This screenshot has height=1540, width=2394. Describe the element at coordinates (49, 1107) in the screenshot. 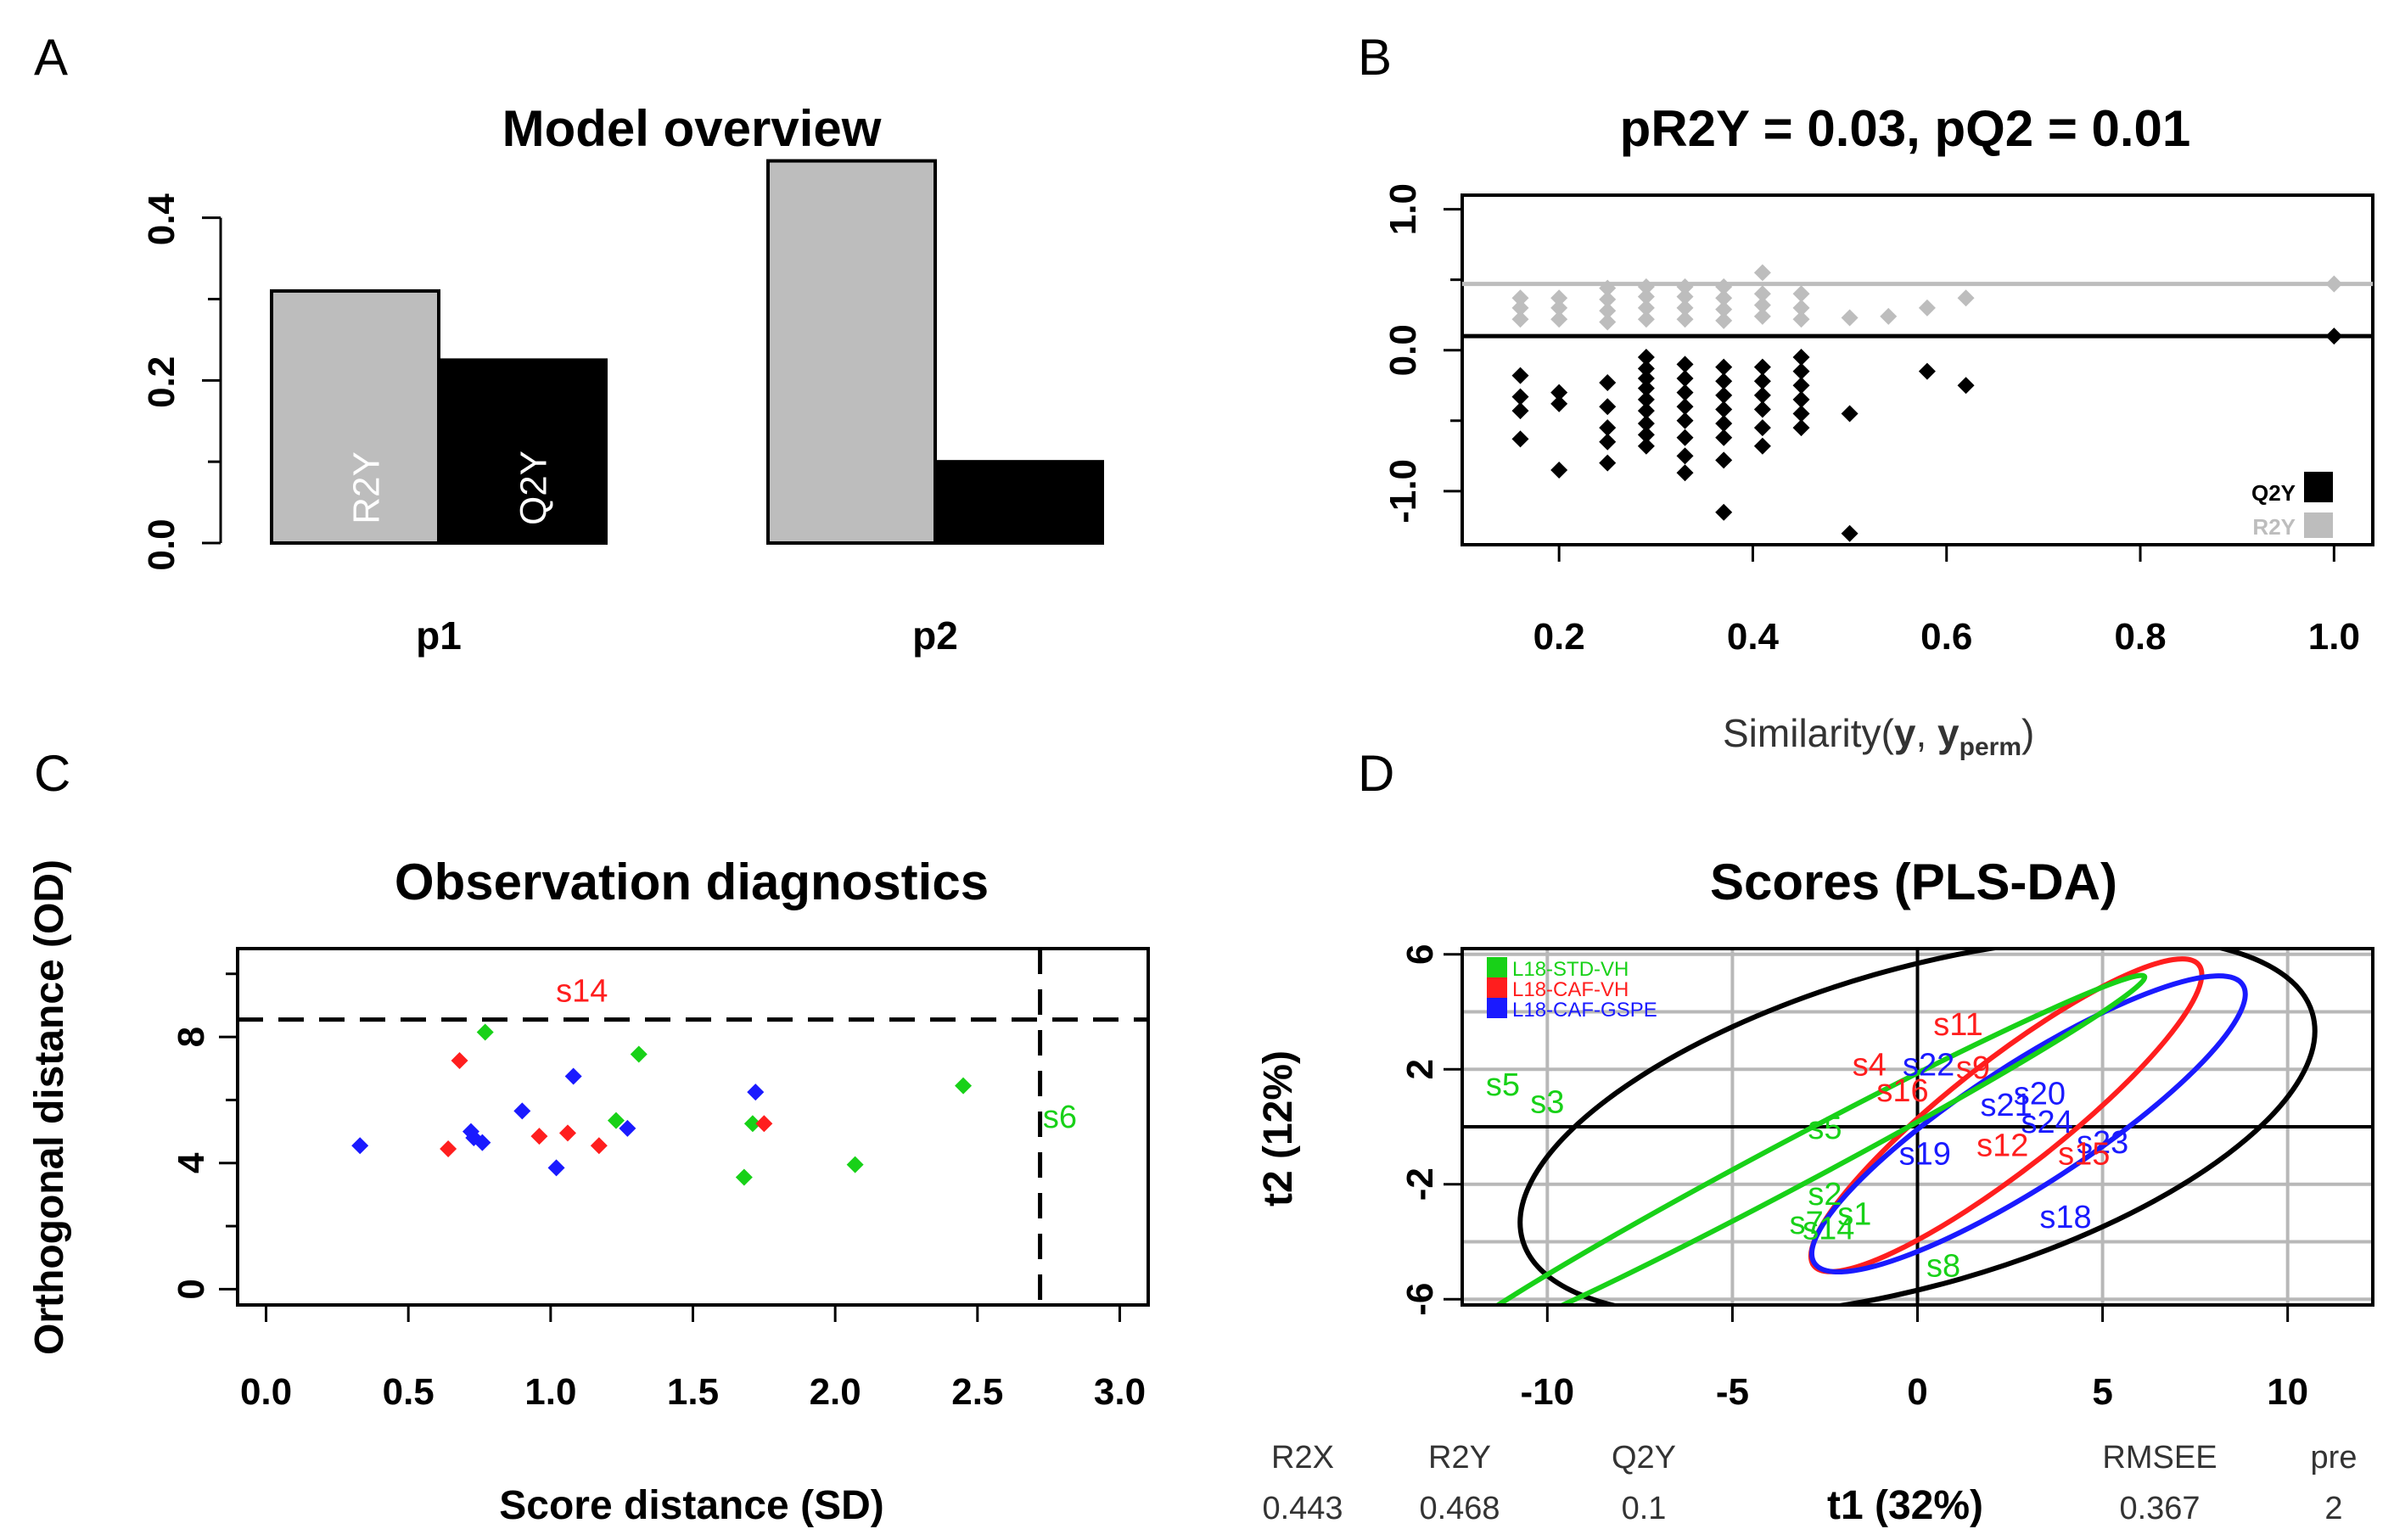

I see `y-axis-label-c: Orthogonal distance (OD)` at that location.